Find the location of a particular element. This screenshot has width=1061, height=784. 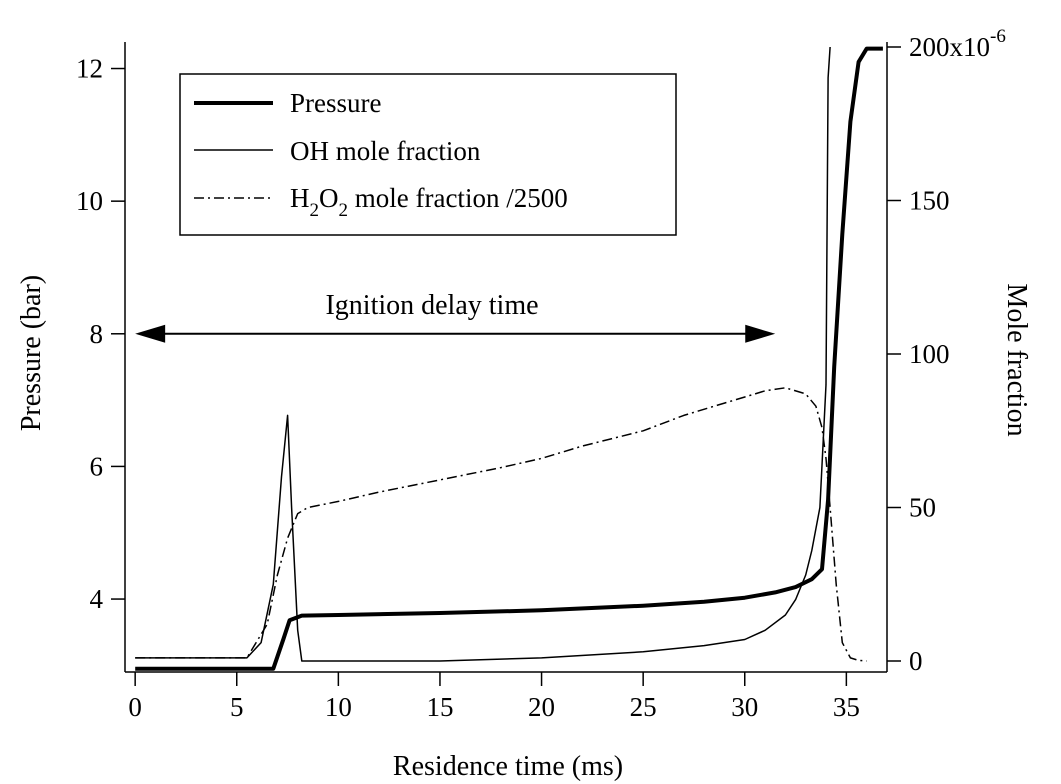

arrow-right-head is located at coordinates (760, 333).